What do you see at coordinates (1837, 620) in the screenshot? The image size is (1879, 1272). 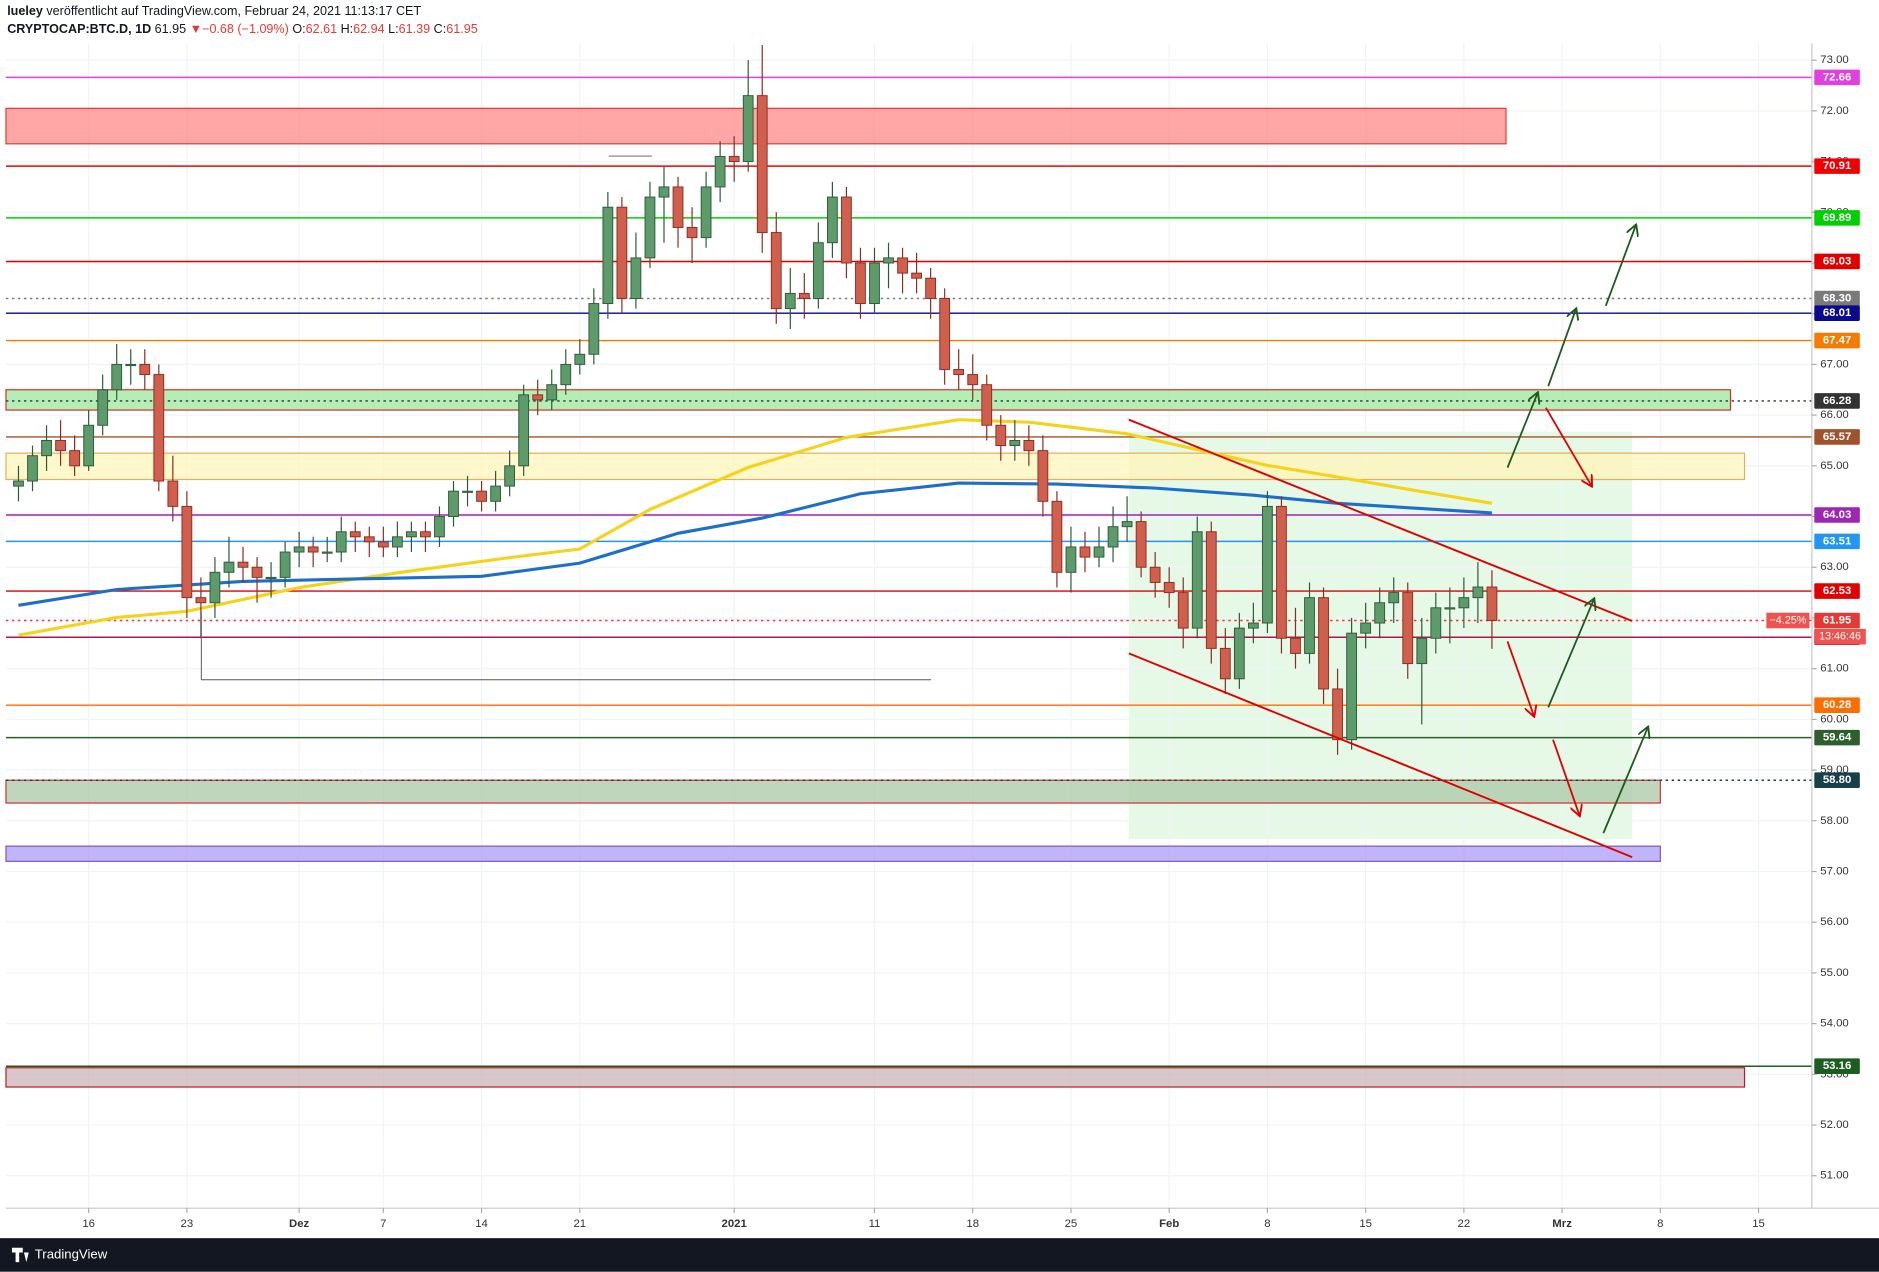 I see `level-label: 61.95` at bounding box center [1837, 620].